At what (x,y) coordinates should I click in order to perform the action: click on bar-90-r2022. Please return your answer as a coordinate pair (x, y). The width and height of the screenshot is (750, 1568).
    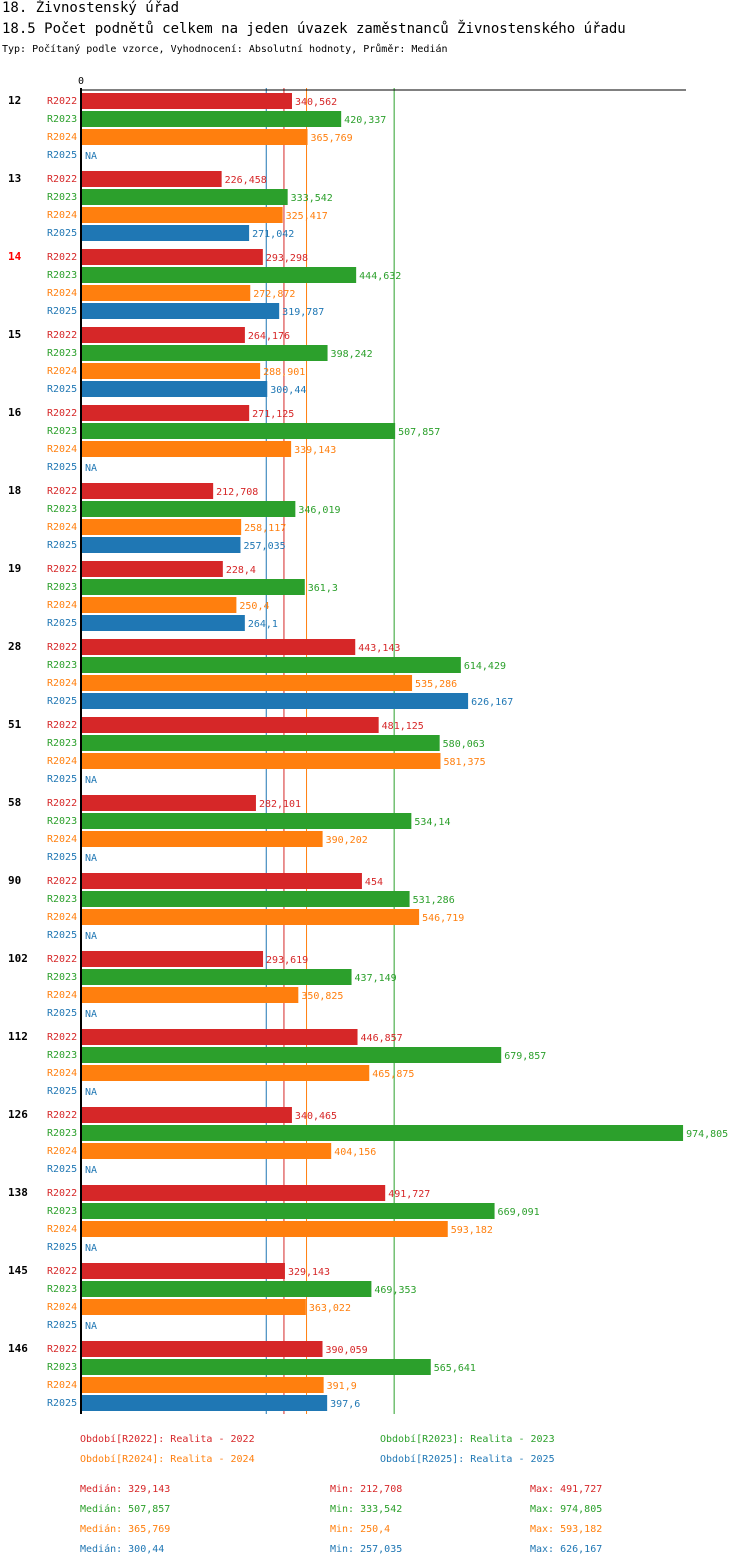
    Looking at the image, I should click on (222, 881).